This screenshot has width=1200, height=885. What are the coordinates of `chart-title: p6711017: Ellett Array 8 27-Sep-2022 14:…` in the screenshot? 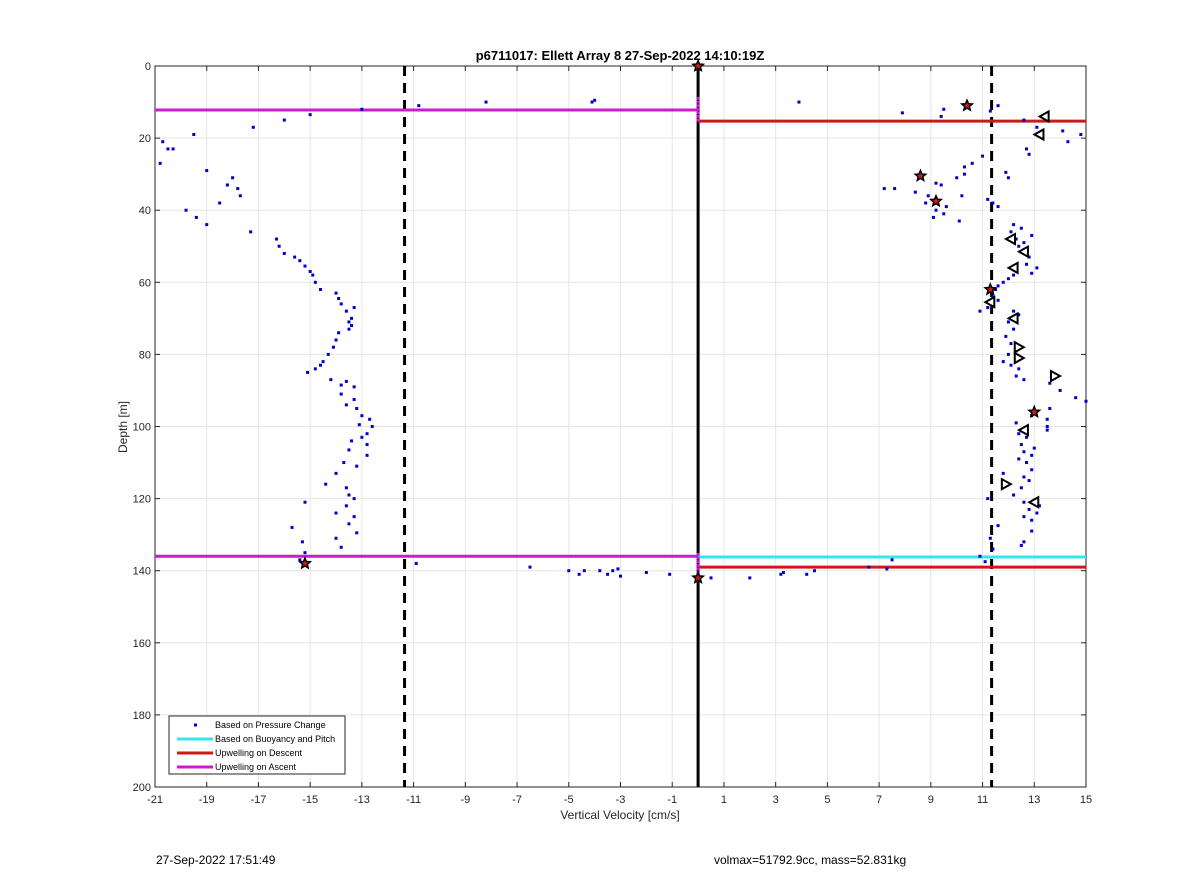 It's located at (620, 55).